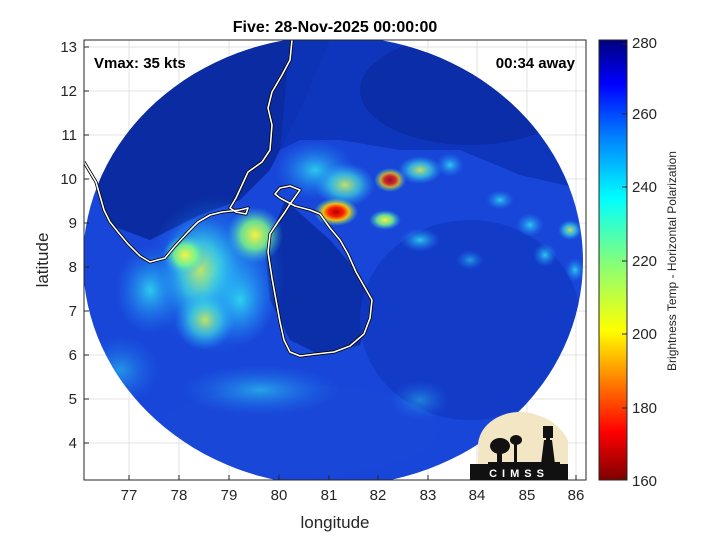  What do you see at coordinates (527, 495) in the screenshot?
I see `x-tick-label: 85` at bounding box center [527, 495].